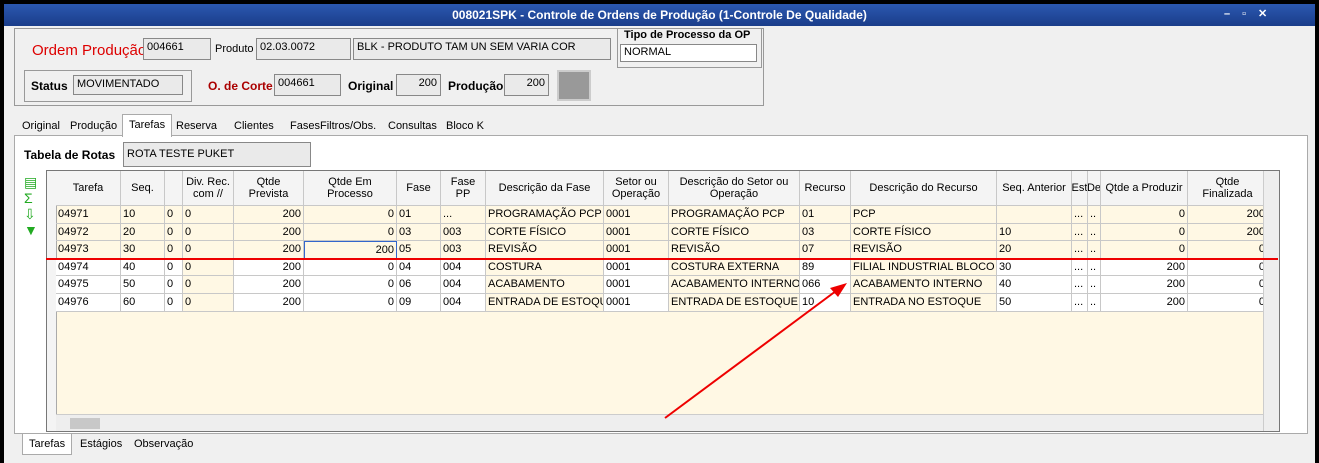 The image size is (1319, 463). I want to click on tab: Original, so click(41, 126).